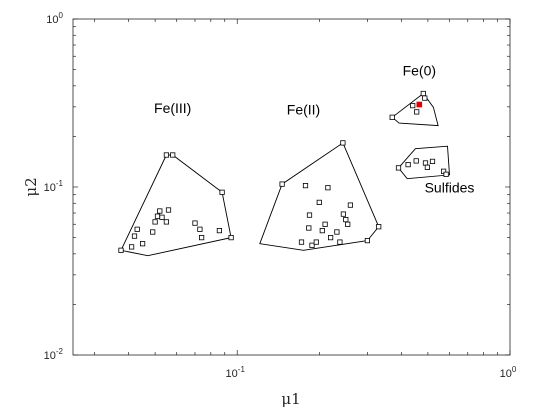  What do you see at coordinates (31, 186) in the screenshot?
I see `y-axis-label: μ2` at bounding box center [31, 186].